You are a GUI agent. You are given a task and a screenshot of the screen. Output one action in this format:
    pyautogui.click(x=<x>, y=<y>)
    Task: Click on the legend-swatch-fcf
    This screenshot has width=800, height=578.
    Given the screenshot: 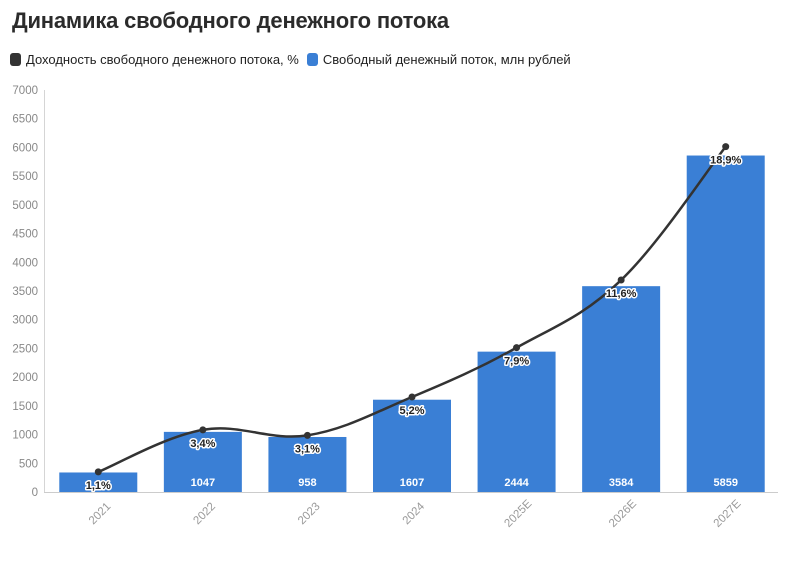 What is the action you would take?
    pyautogui.click(x=312, y=59)
    